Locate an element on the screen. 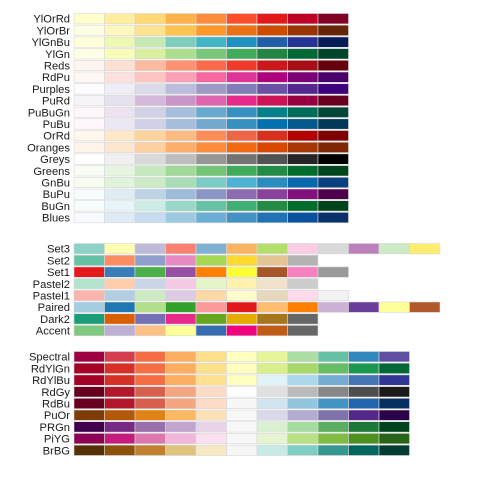  palette-row-orrd: OrRd is located at coordinates (196, 136).